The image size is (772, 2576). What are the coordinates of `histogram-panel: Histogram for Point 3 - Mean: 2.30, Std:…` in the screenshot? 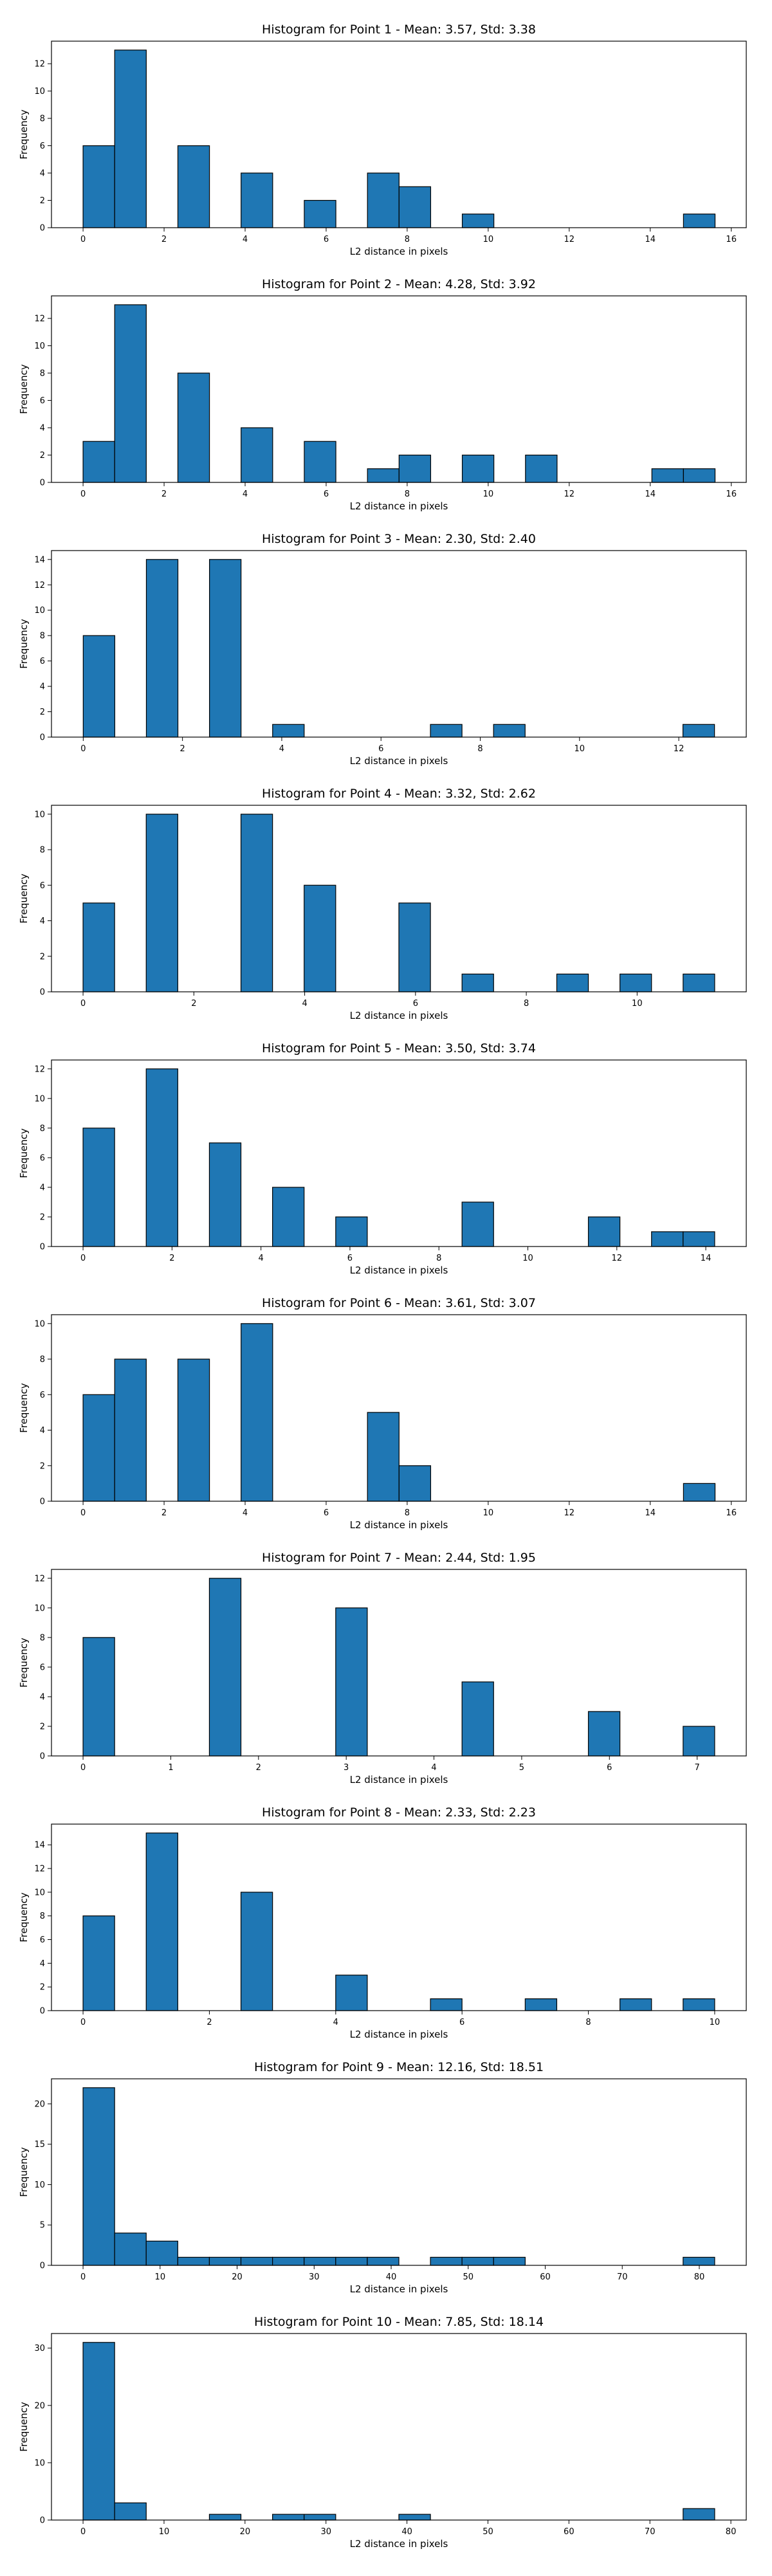 It's located at (382, 649).